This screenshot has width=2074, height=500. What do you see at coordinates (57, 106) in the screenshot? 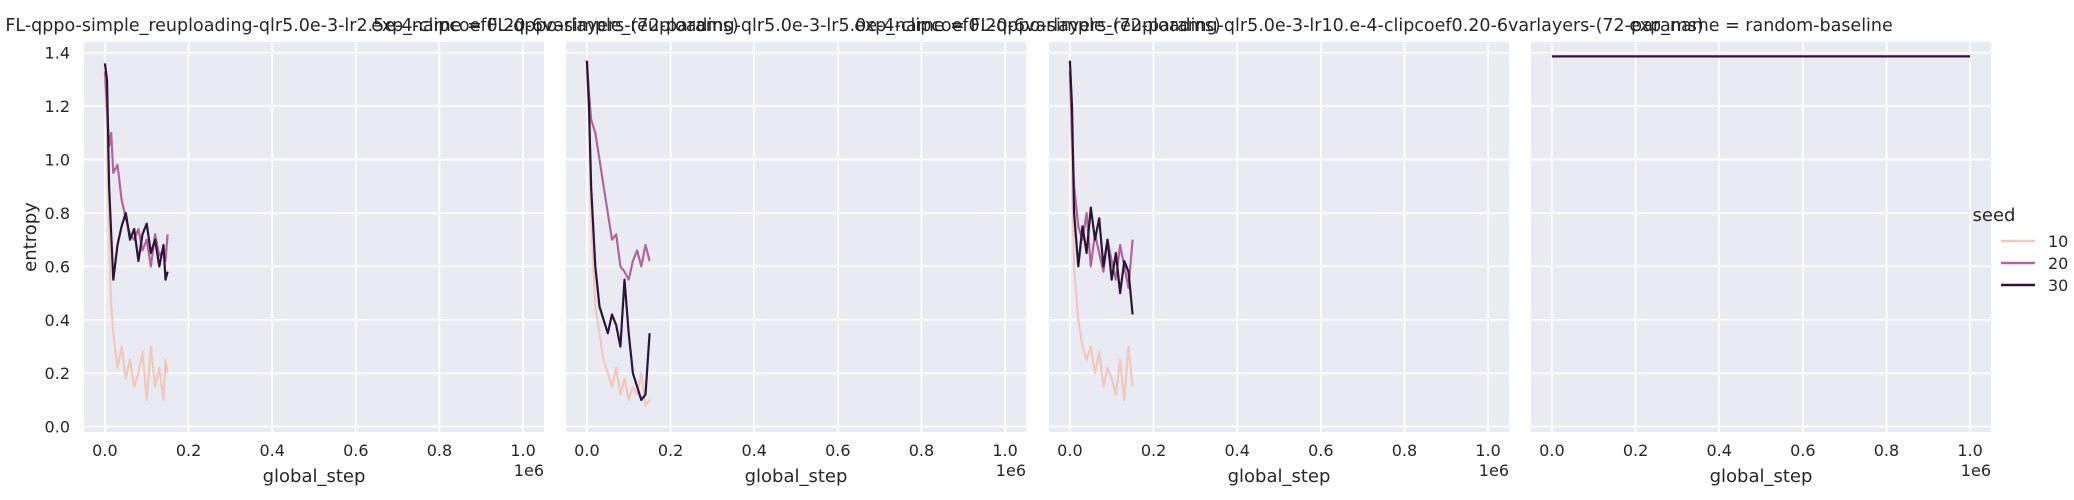
I see `y-tick-label: 1.2` at bounding box center [57, 106].